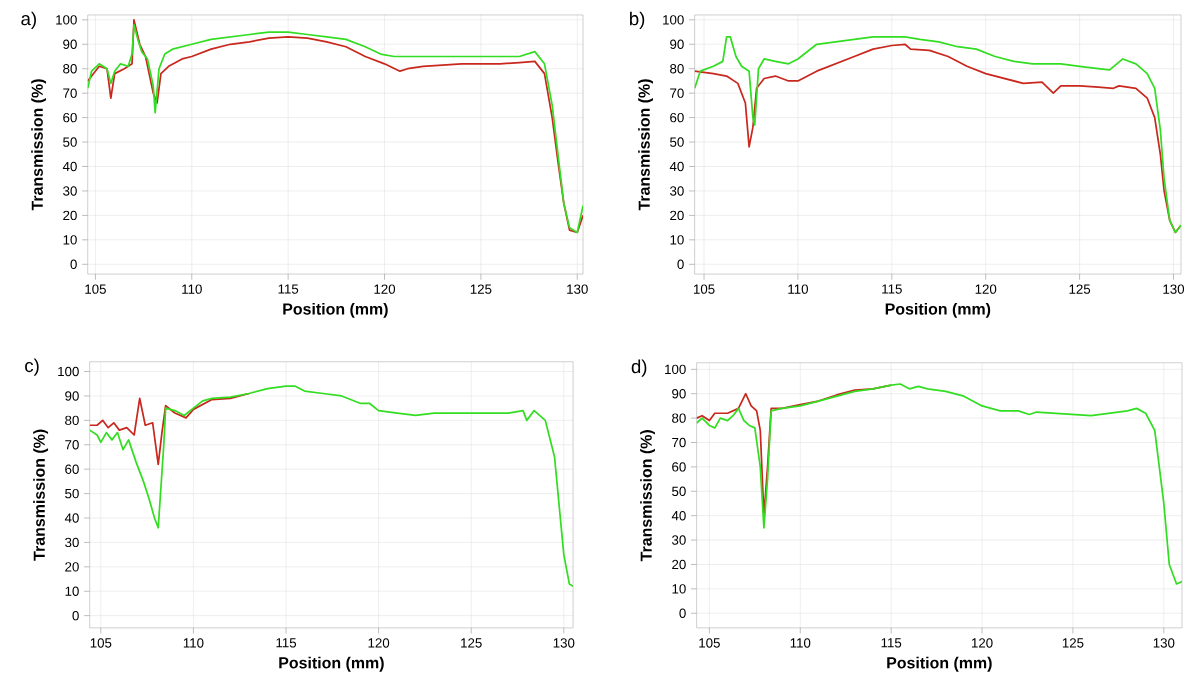 This screenshot has height=680, width=1189. What do you see at coordinates (169, 429) in the screenshot?
I see `line-series` at bounding box center [169, 429].